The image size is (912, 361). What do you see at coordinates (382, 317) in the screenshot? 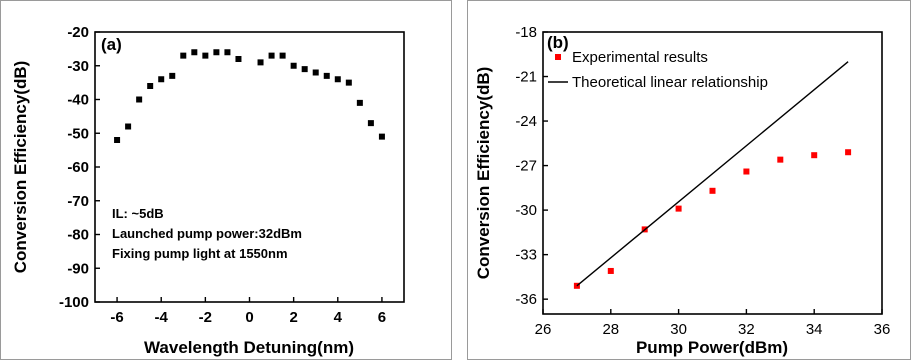
I see `x-tick-label: 6` at bounding box center [382, 317].